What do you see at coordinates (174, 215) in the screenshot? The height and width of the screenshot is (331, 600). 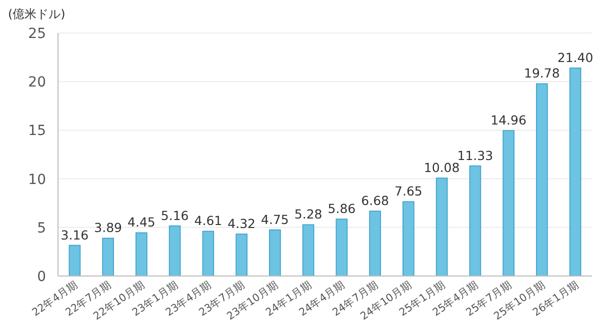 I see `data-label: 5.16` at bounding box center [174, 215].